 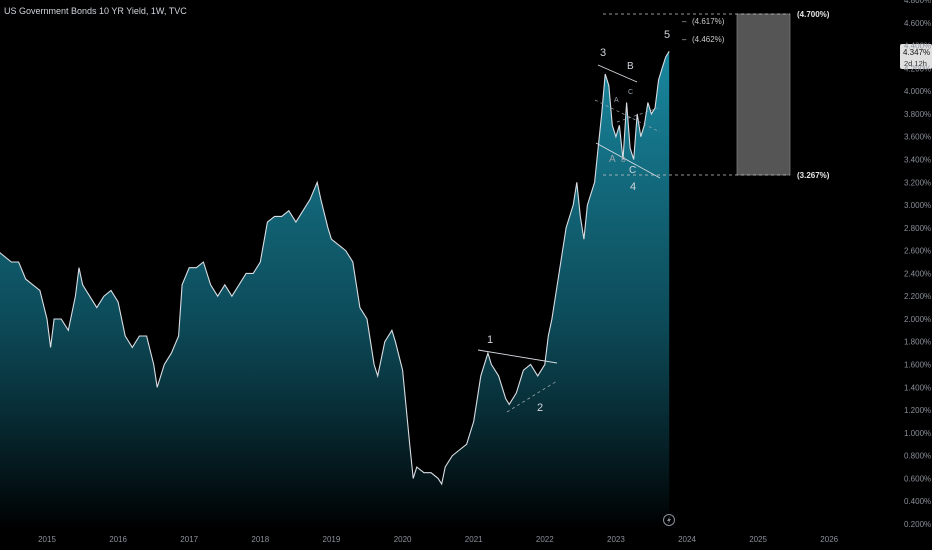 I want to click on wave-label-5: 5, so click(x=667, y=35).